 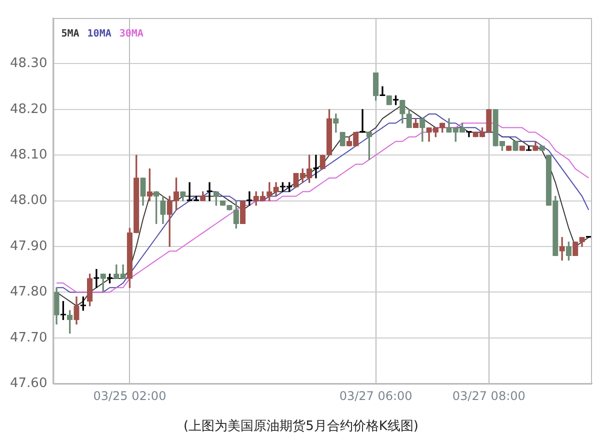 What do you see at coordinates (29, 338) in the screenshot?
I see `y-tick-label: 47.70` at bounding box center [29, 338].